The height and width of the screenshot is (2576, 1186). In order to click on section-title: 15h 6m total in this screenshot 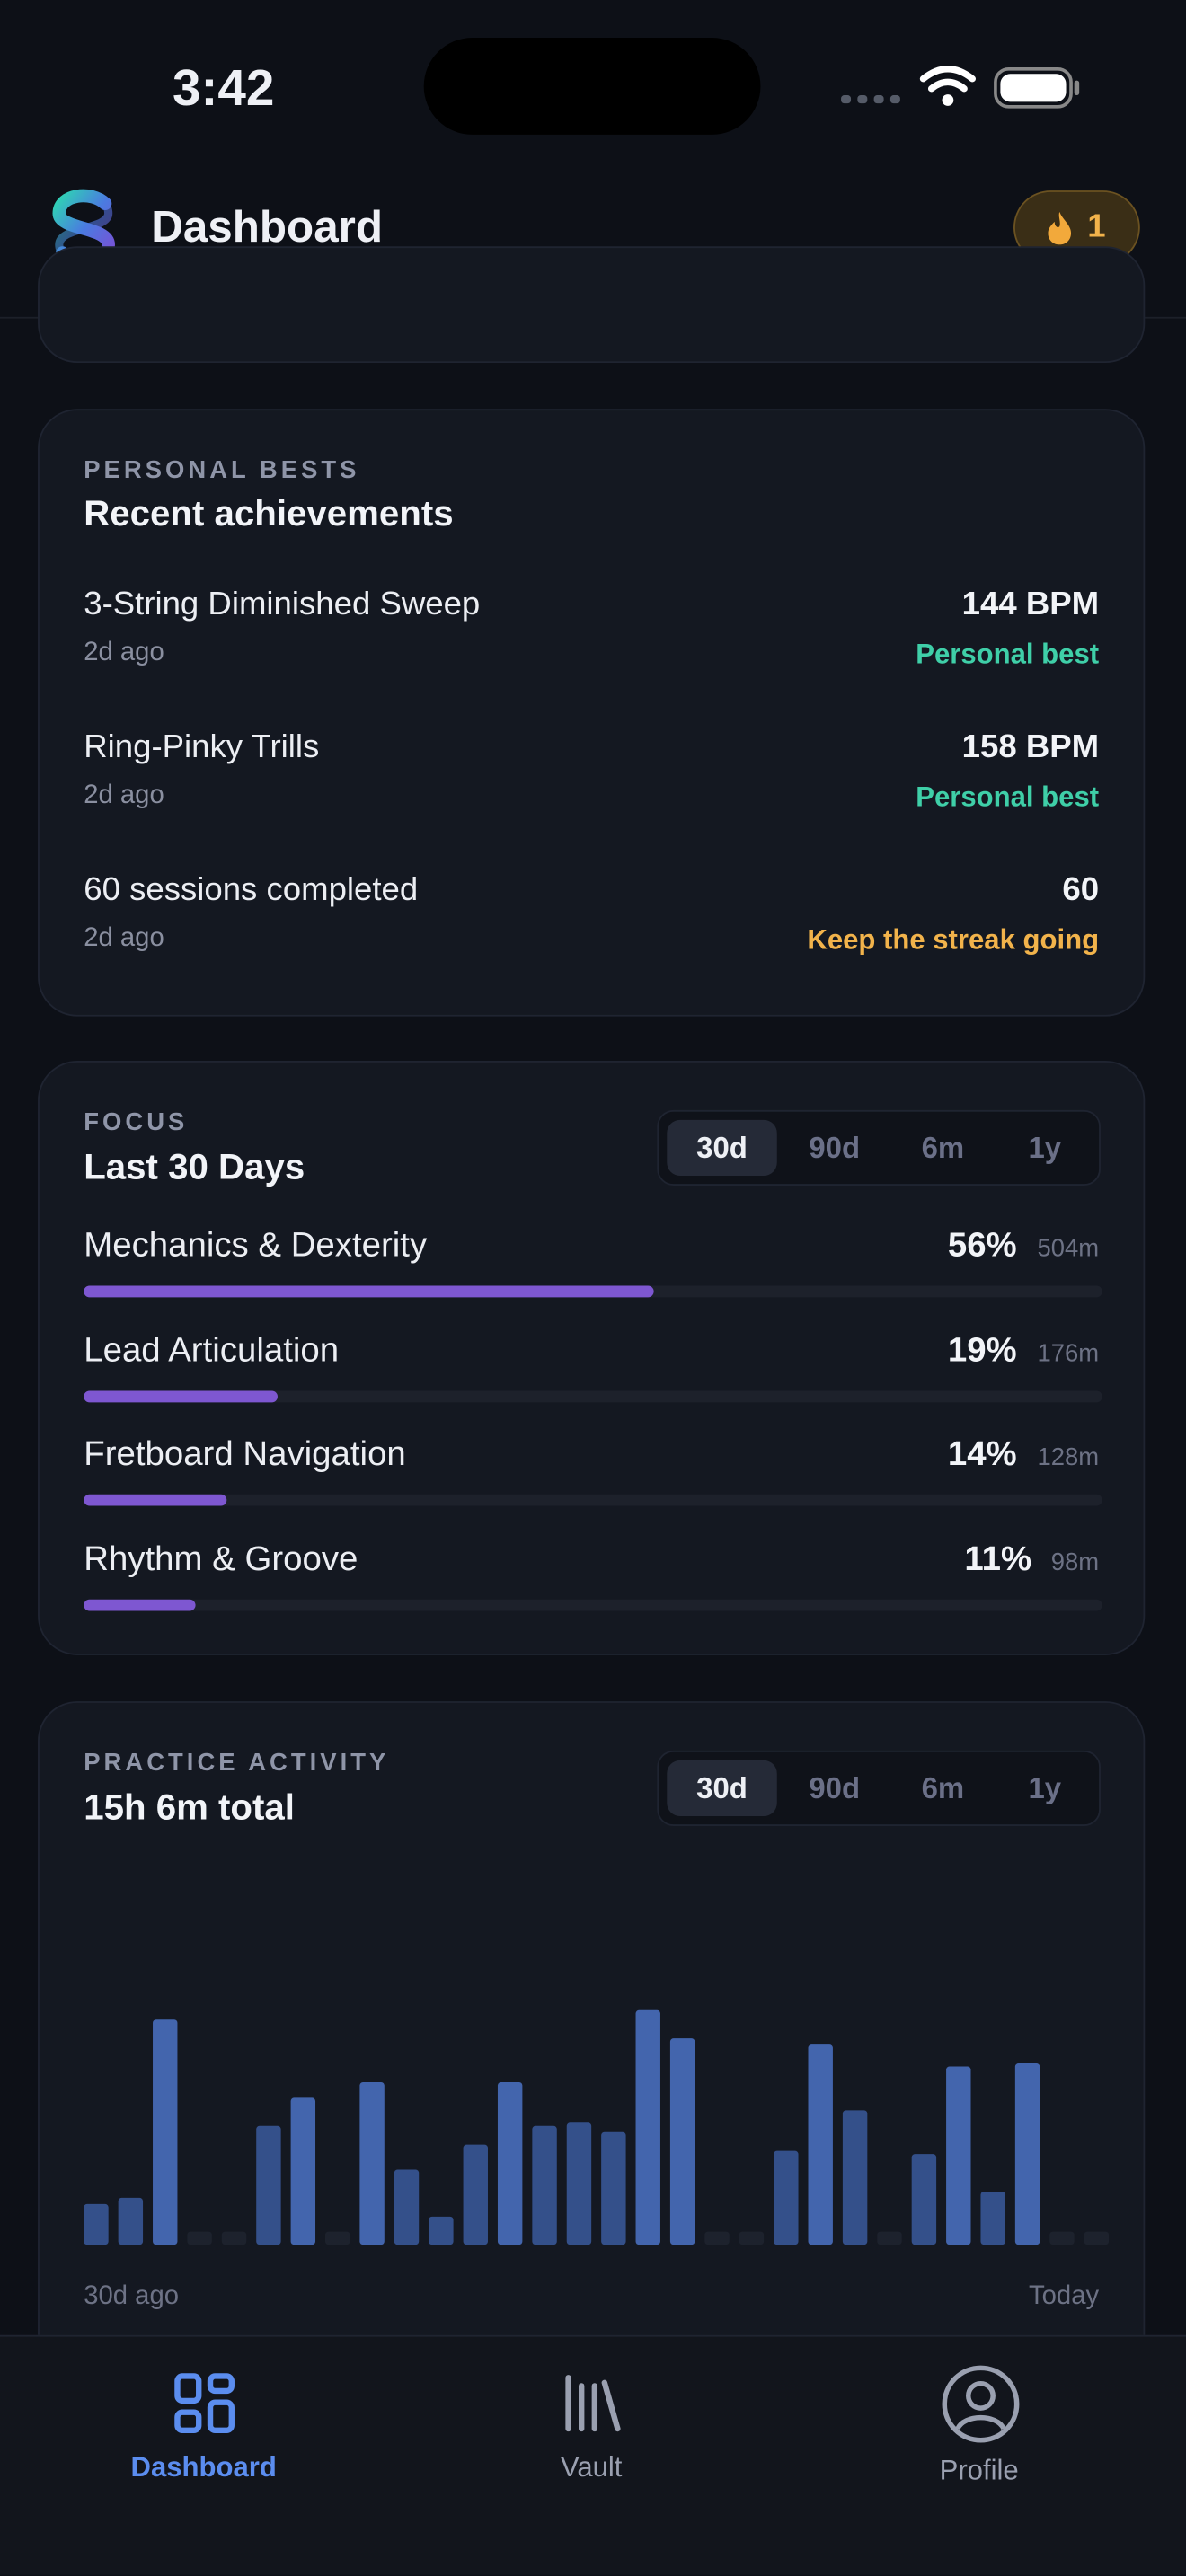, I will do `click(189, 1807)`.